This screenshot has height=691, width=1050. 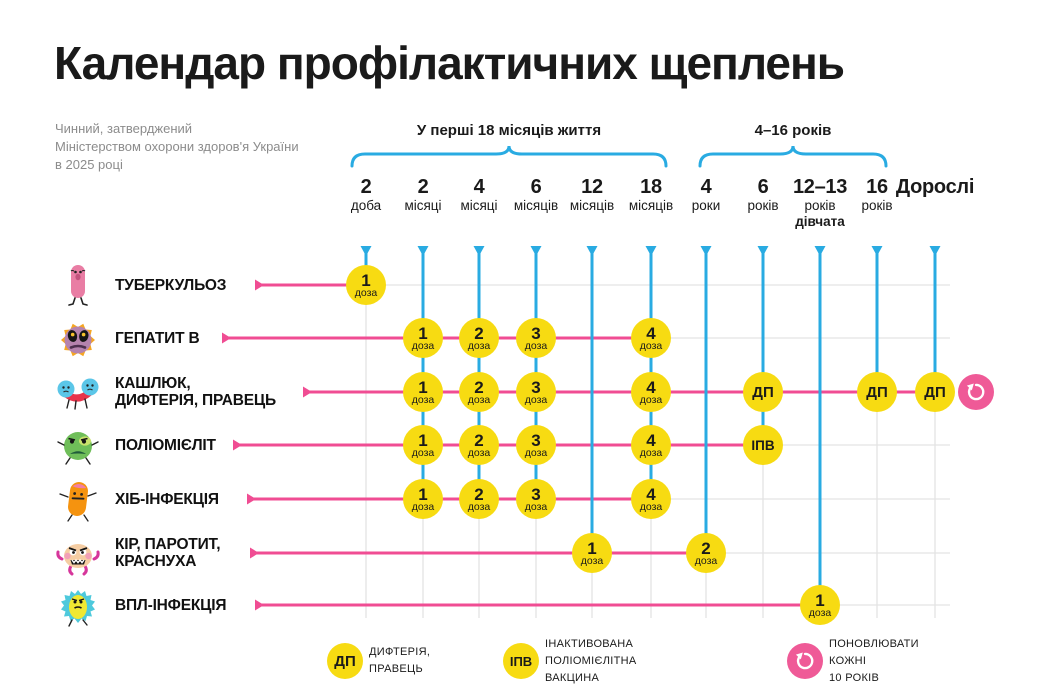 What do you see at coordinates (78, 445) in the screenshot?
I see `polio-microbe-icon` at bounding box center [78, 445].